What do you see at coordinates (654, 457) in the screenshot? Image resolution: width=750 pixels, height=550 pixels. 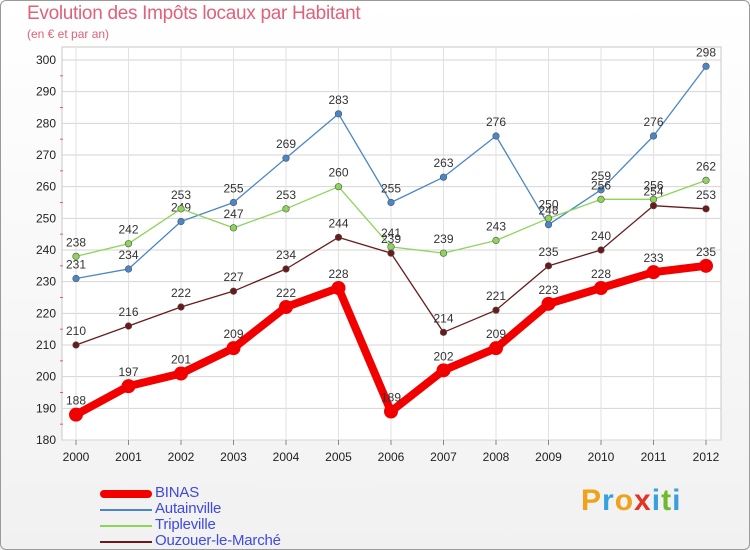 I see `x-tick-label: 2011` at bounding box center [654, 457].